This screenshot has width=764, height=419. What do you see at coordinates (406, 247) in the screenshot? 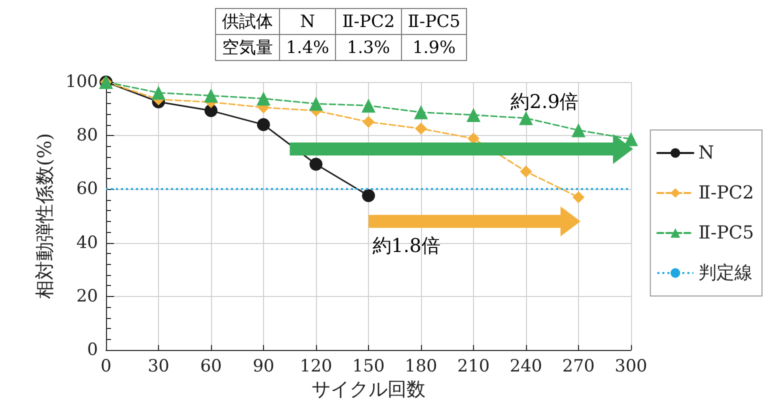
I see `annotation: 約1.8倍` at bounding box center [406, 247].